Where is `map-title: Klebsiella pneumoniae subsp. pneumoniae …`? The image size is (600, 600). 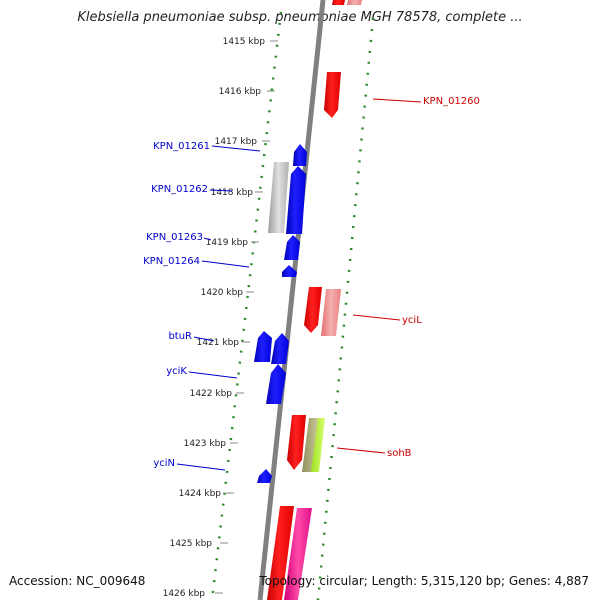
map-title: Klebsiella pneumoniae subsp. pneumoniae … is located at coordinates (300, 17).